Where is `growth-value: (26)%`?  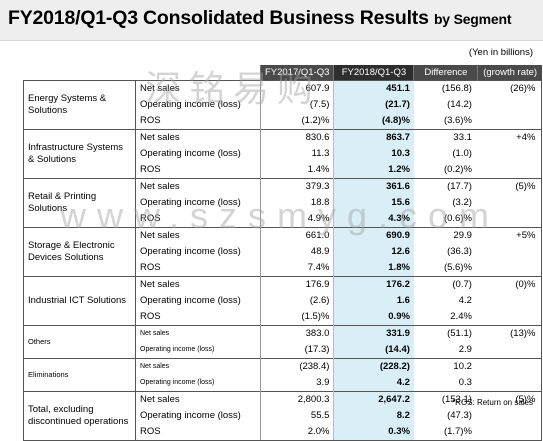 growth-value: (26)% is located at coordinates (510, 88).